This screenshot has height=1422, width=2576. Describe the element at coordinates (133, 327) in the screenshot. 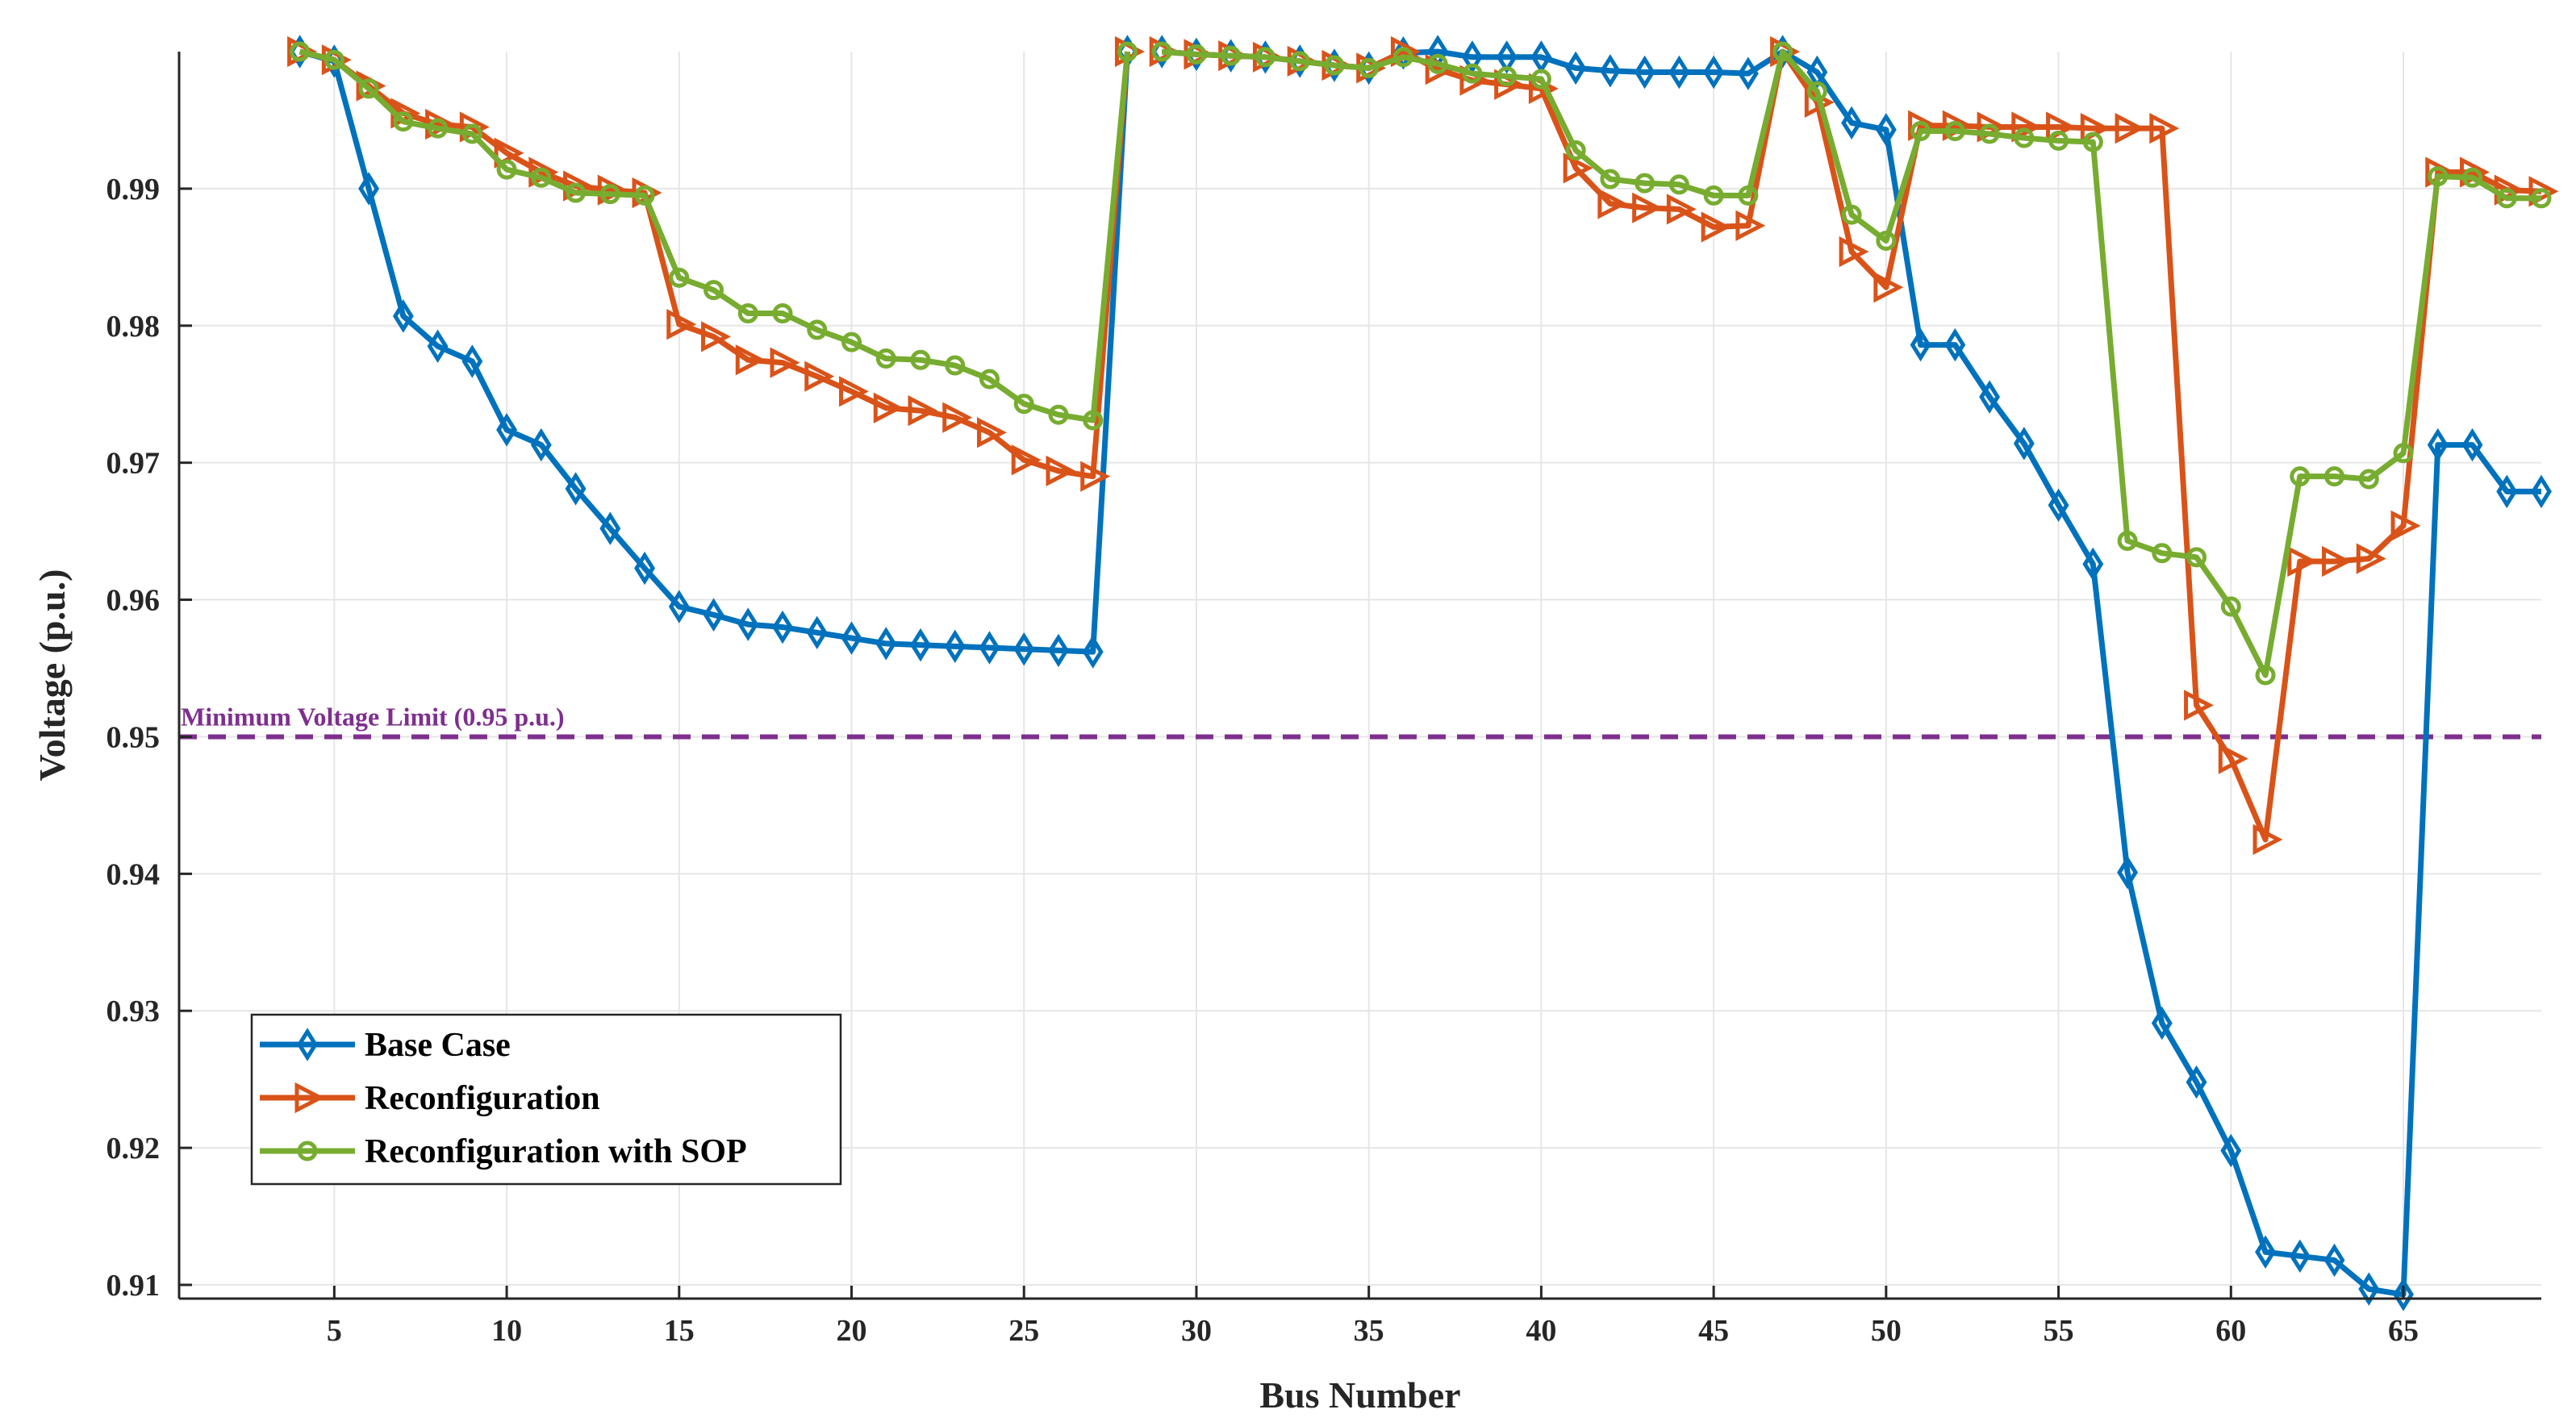

I see `y-tick-label: 0.98` at that location.